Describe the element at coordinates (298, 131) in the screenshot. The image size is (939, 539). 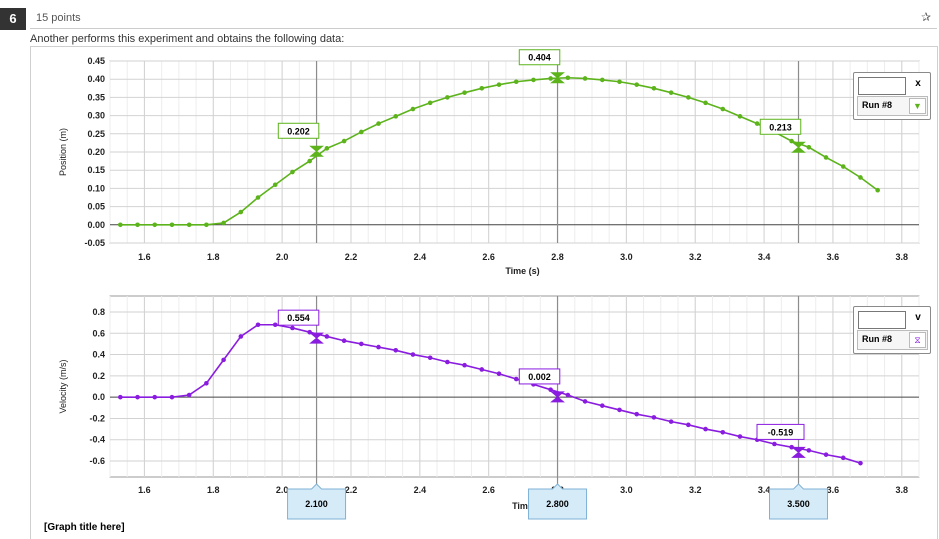
I see `annotation-label: 0.202` at that location.